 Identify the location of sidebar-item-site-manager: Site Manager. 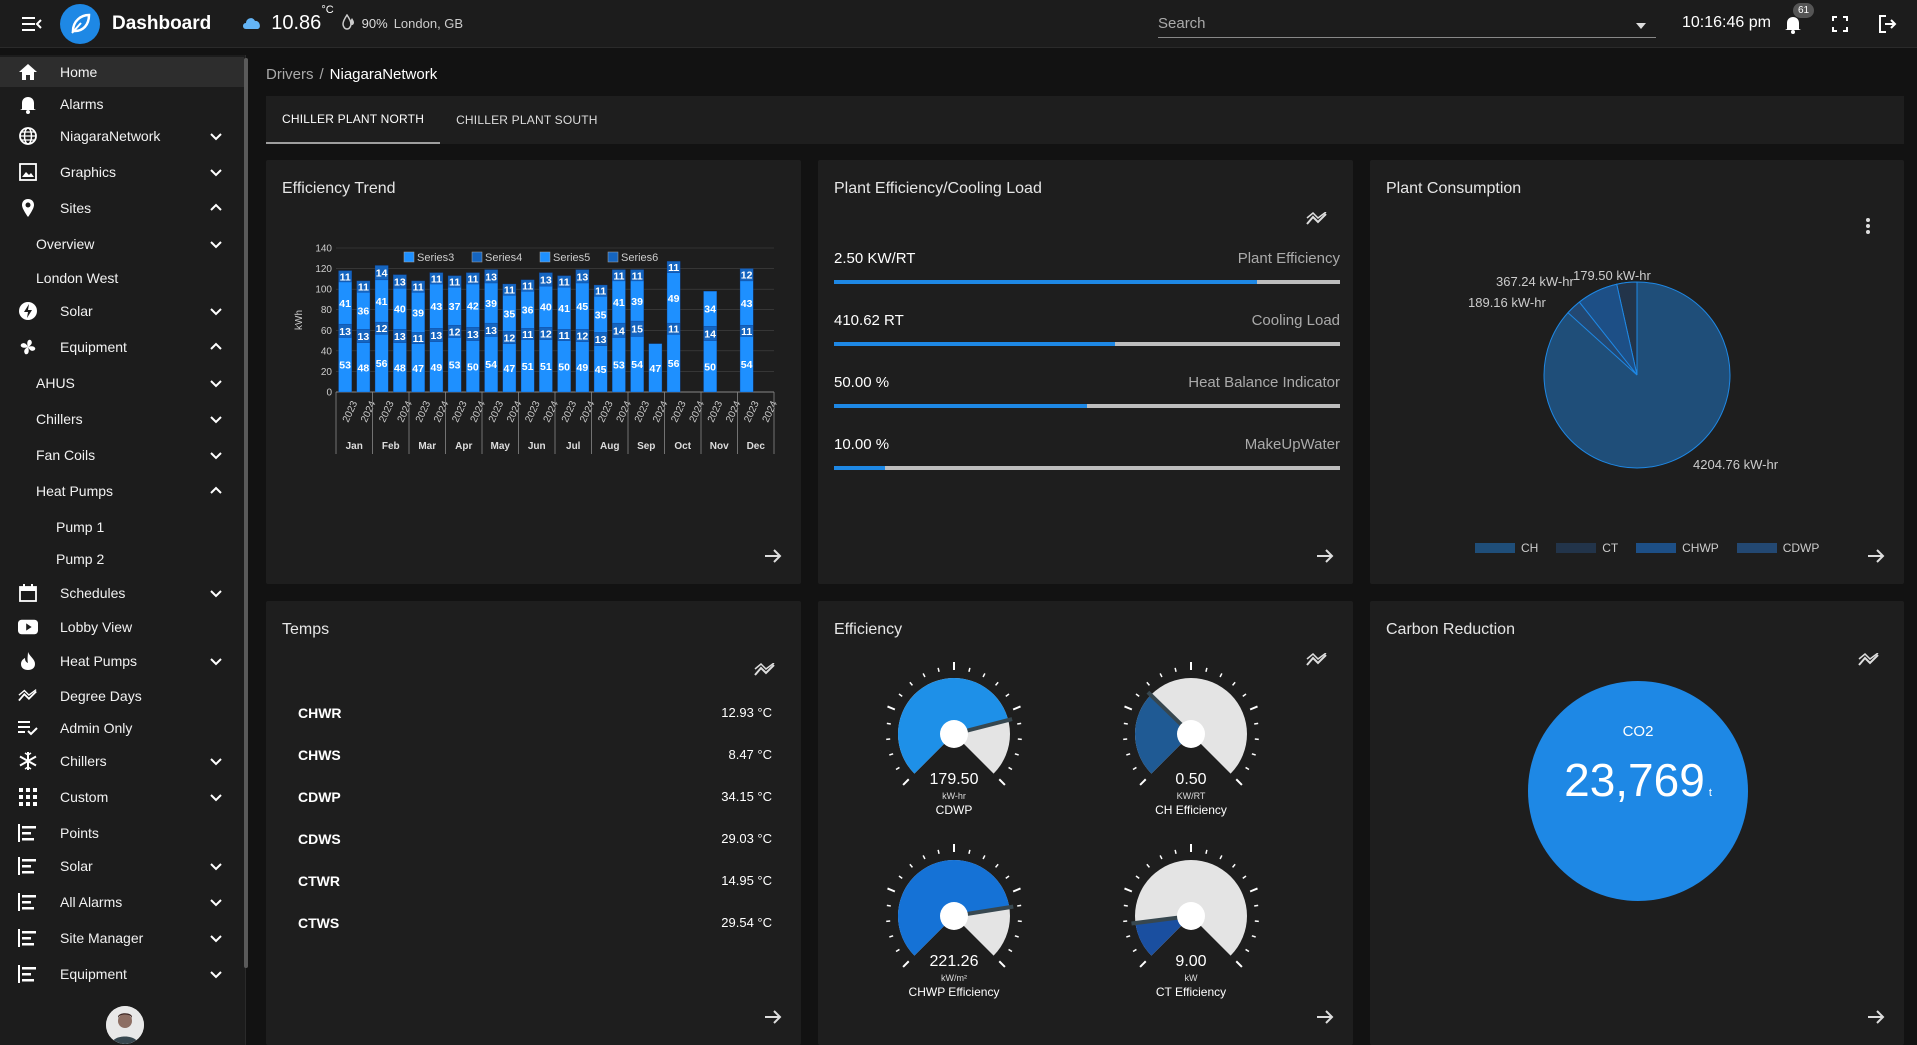
(122, 938).